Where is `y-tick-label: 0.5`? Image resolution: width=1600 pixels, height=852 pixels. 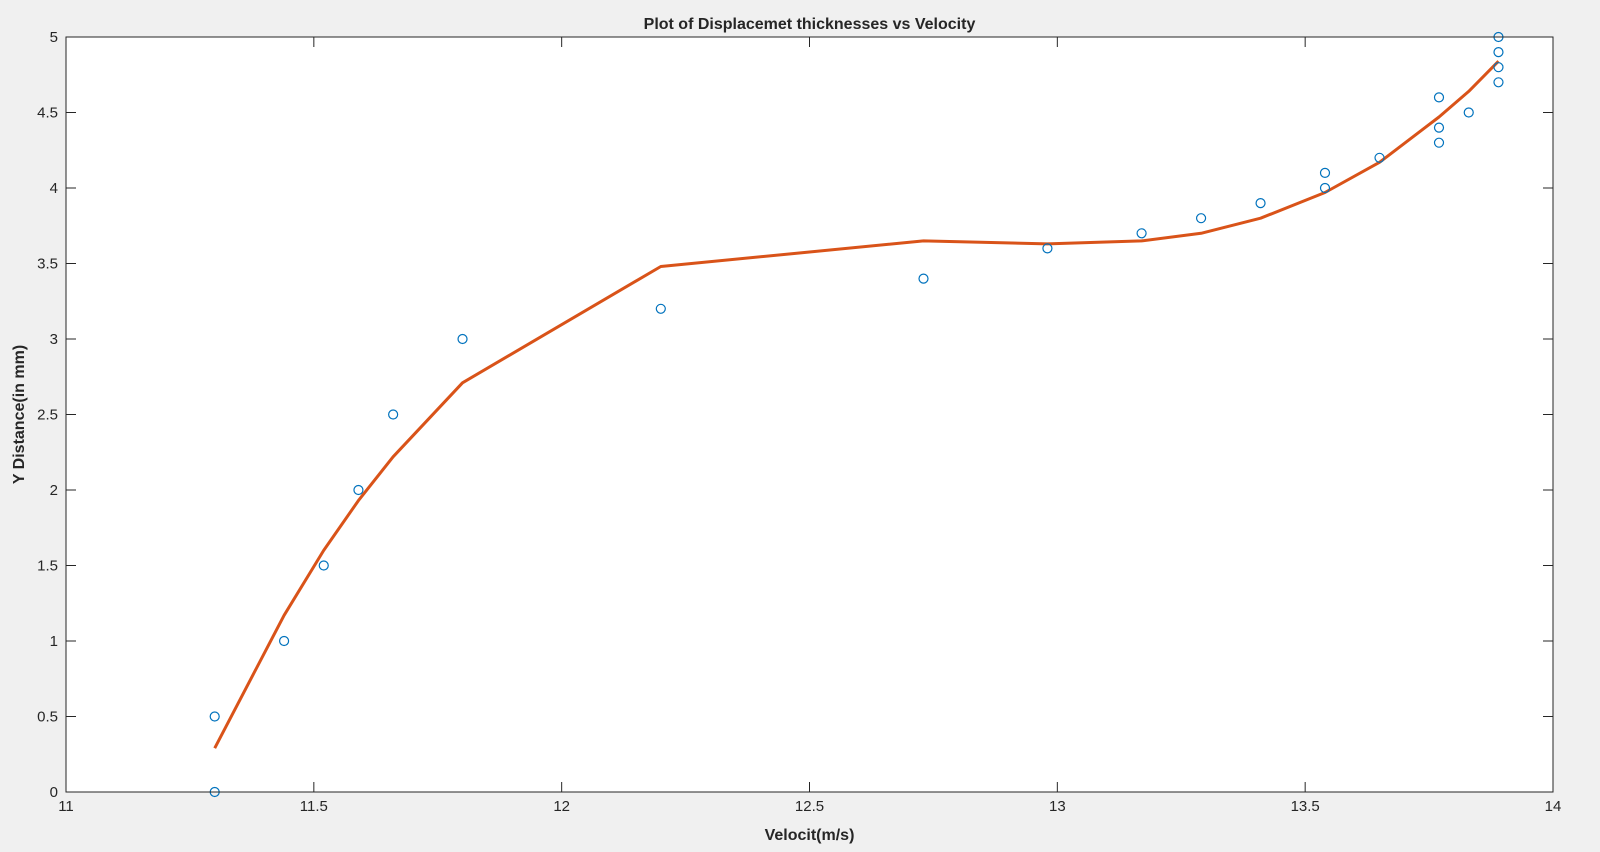
y-tick-label: 0.5 is located at coordinates (47, 717).